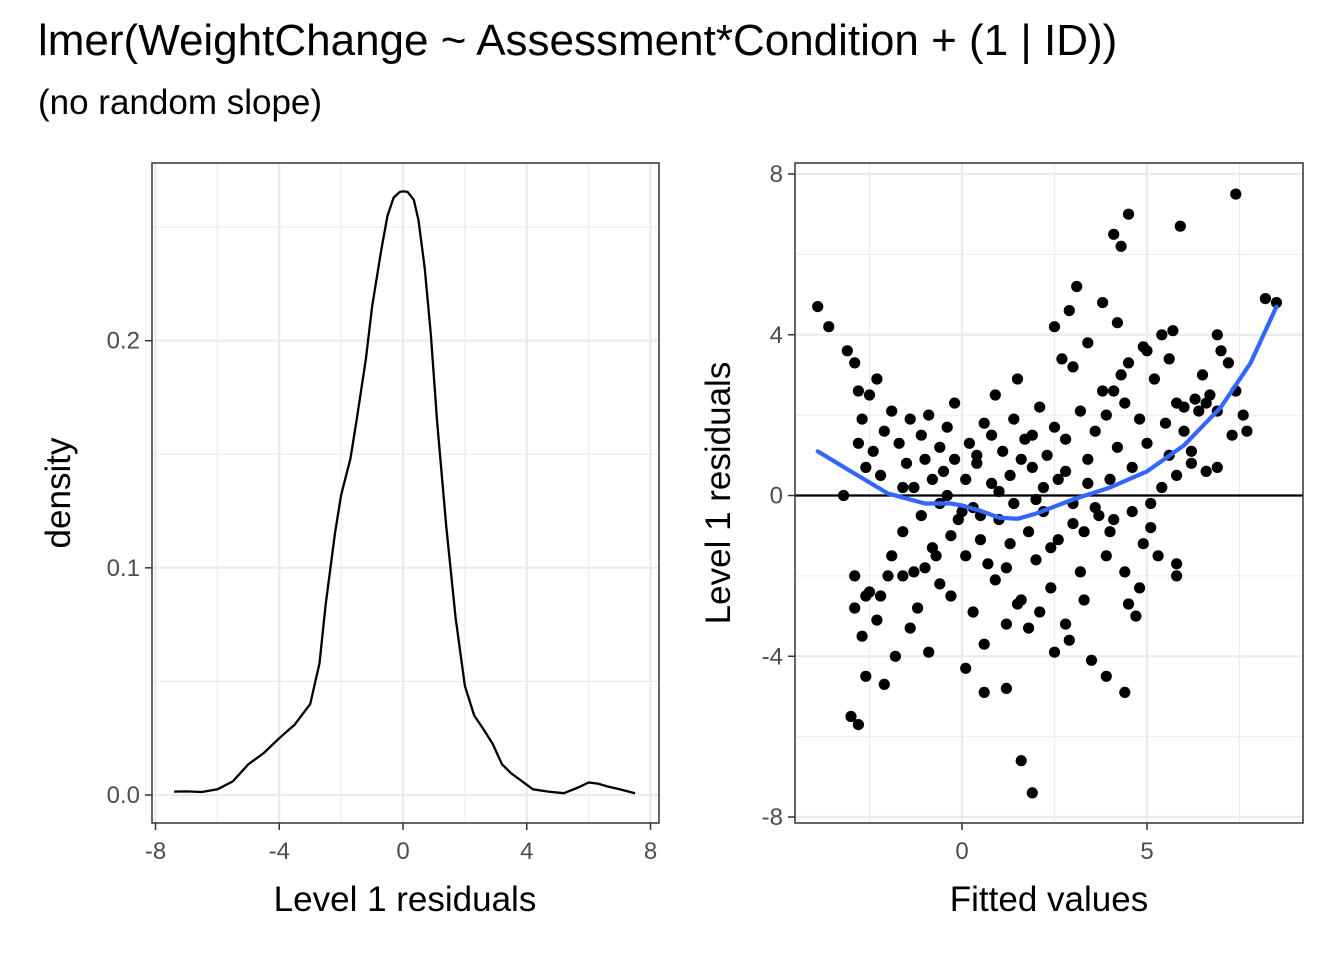  What do you see at coordinates (1146, 851) in the screenshot?
I see `residual-x-tick-label: 5` at bounding box center [1146, 851].